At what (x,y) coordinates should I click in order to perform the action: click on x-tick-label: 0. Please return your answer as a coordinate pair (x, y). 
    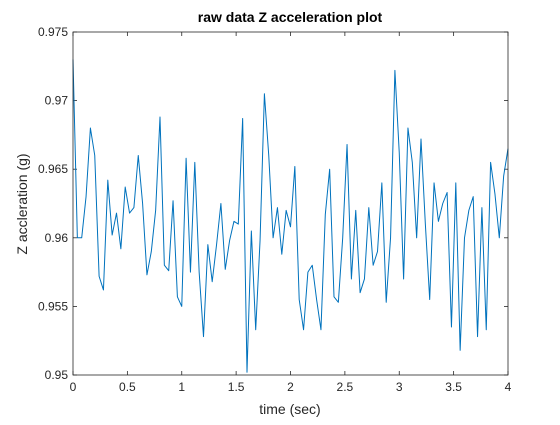
    Looking at the image, I should click on (73, 387).